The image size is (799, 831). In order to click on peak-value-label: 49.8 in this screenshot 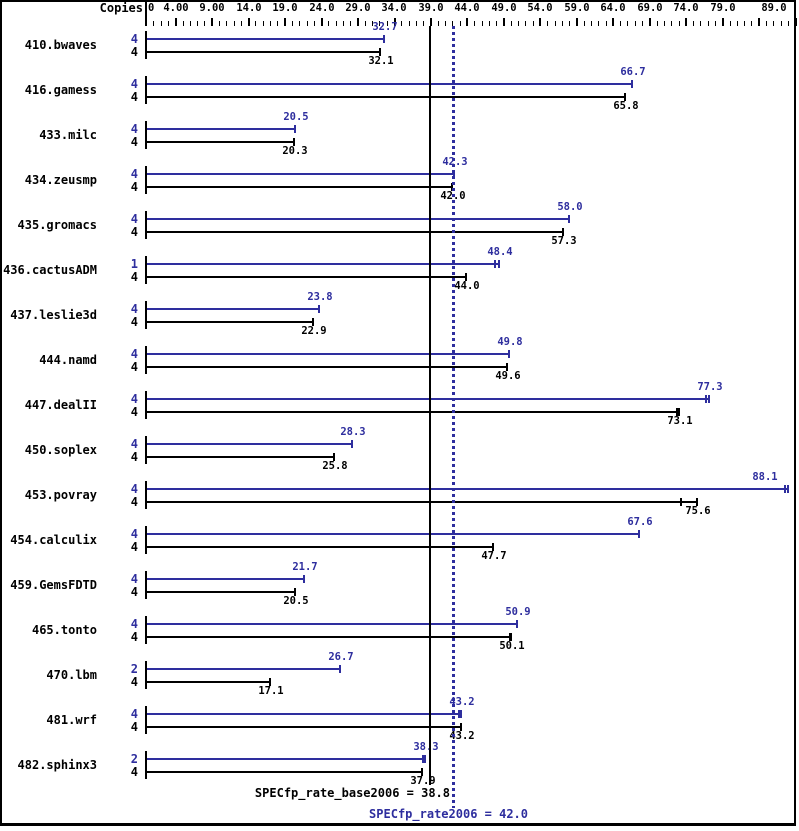, I will do `click(510, 342)`.